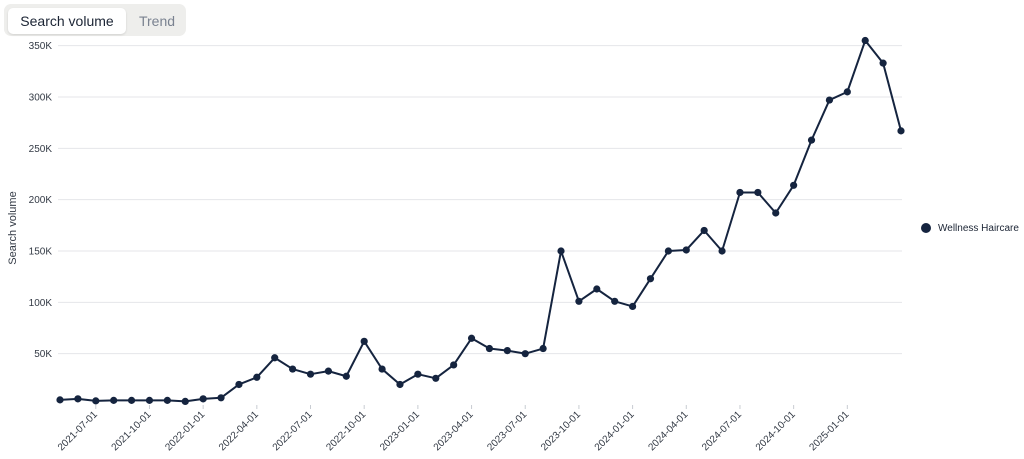 This screenshot has width=1024, height=459. I want to click on x-tick-label: 2024-10-01, so click(776, 431).